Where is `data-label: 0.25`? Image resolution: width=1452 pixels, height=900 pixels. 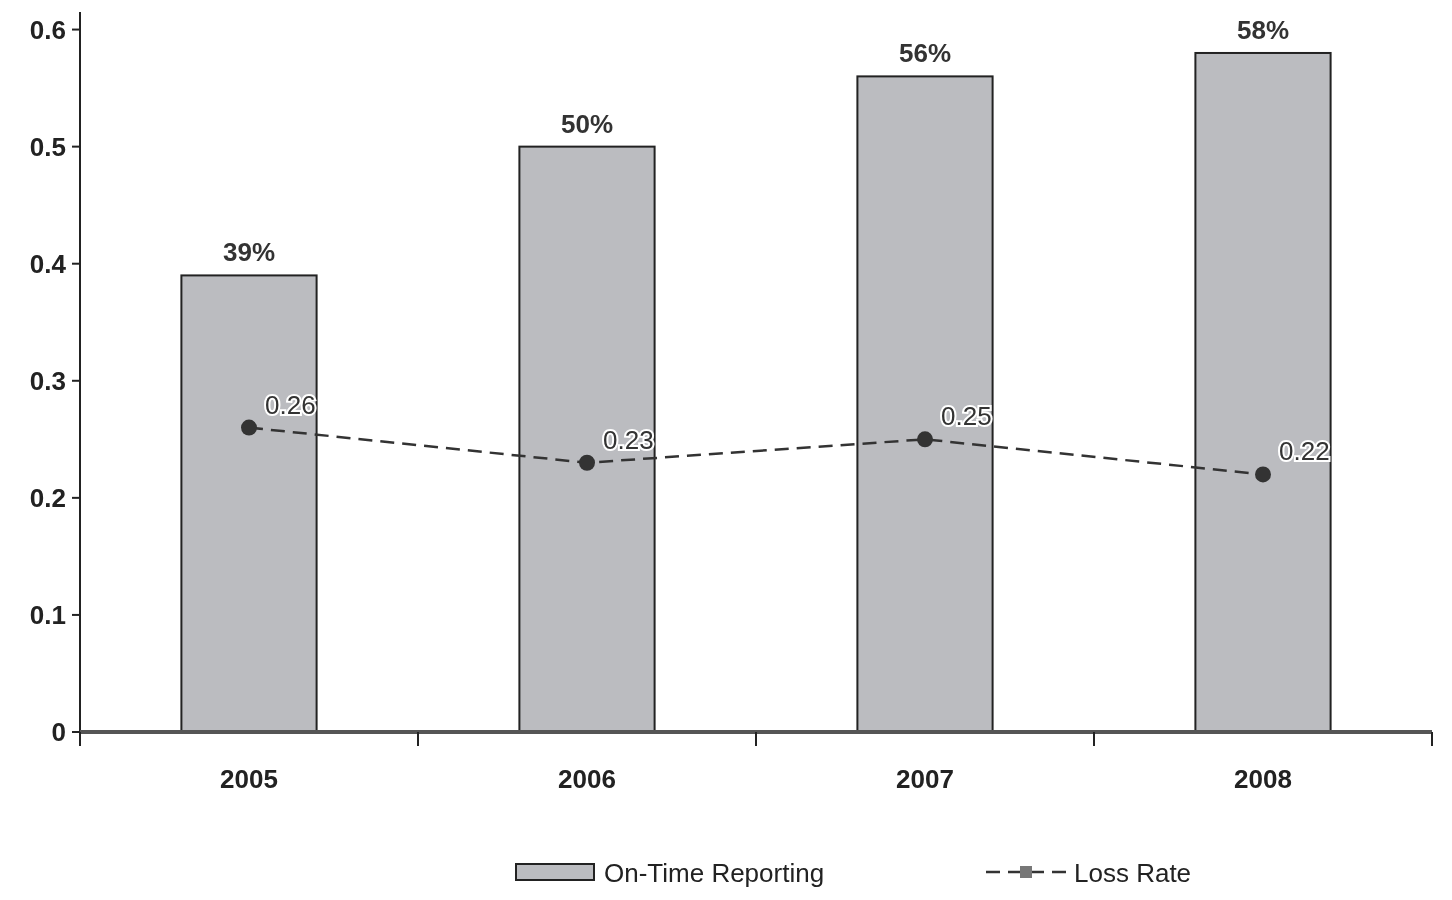
data-label: 0.25 is located at coordinates (966, 416).